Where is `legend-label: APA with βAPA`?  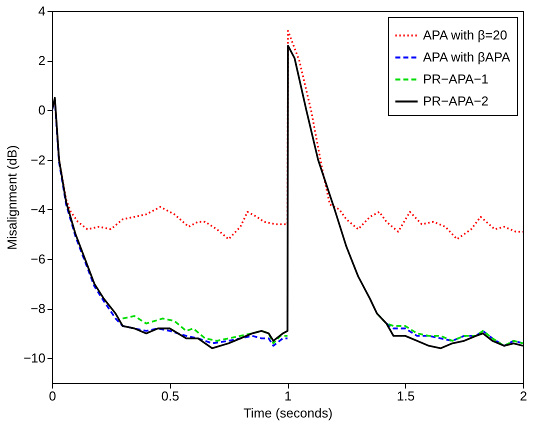
legend-label: APA with βAPA is located at coordinates (467, 57).